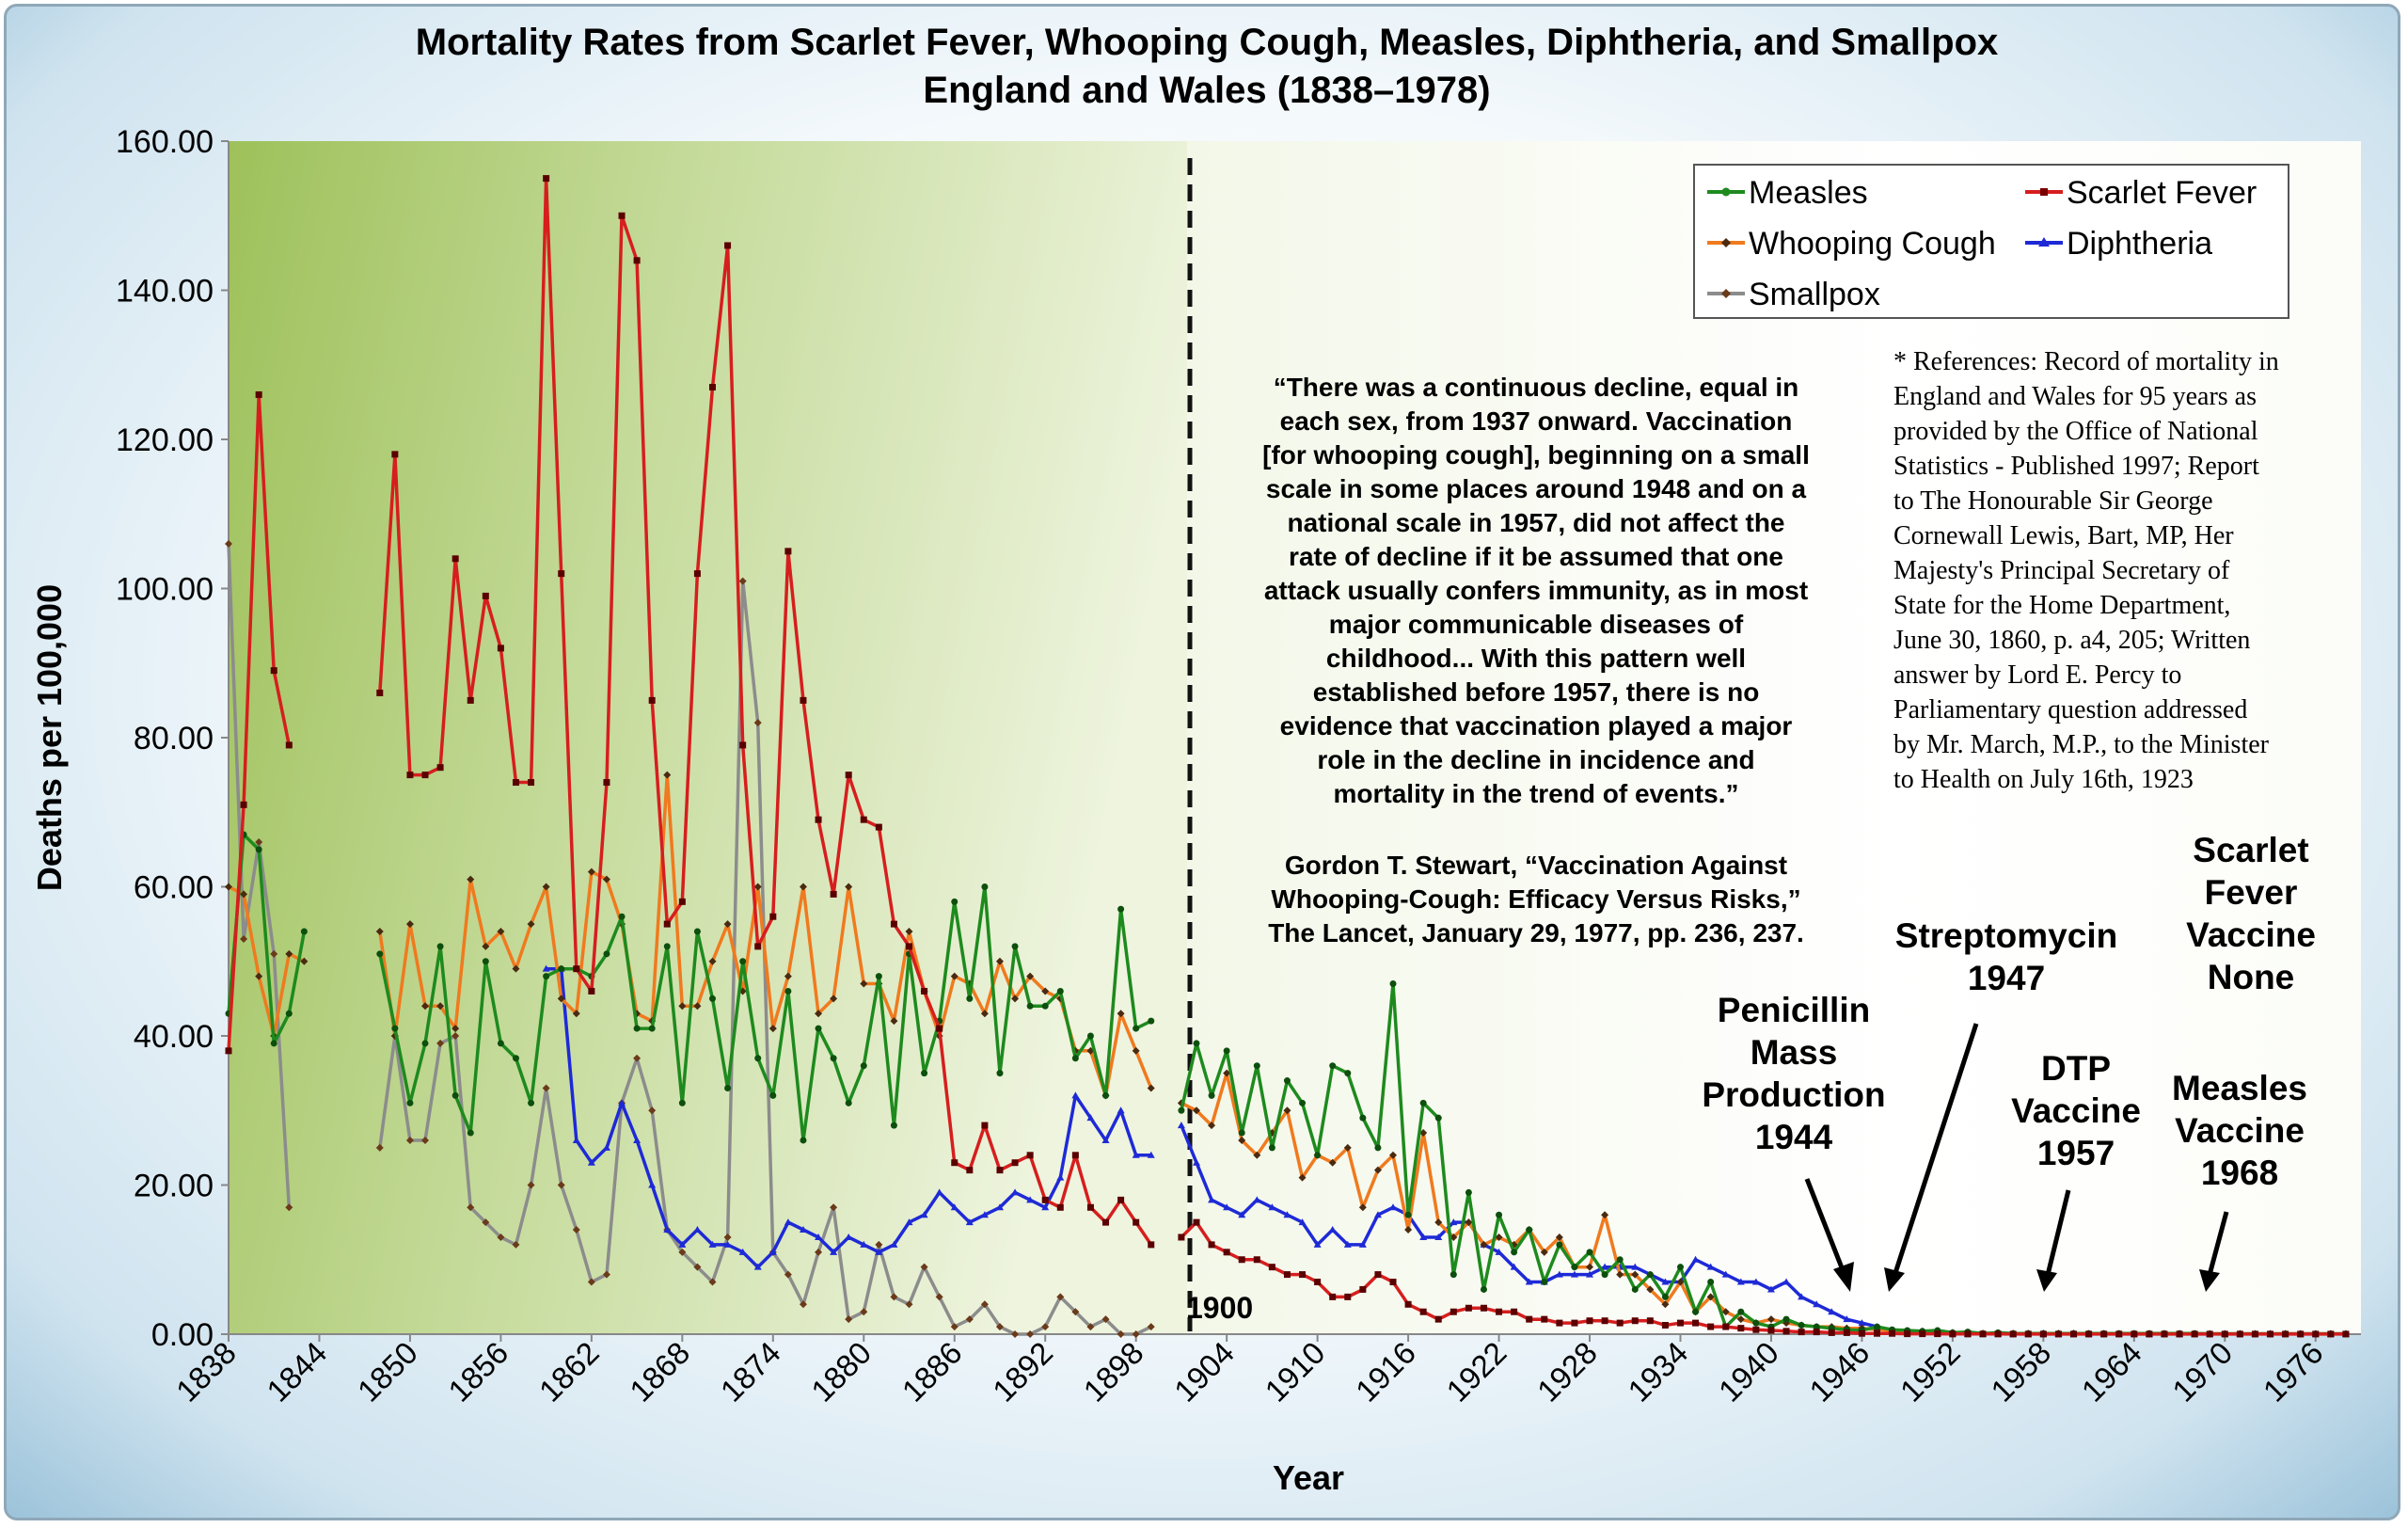  I want to click on x-tick-label: 1964, so click(2112, 1372).